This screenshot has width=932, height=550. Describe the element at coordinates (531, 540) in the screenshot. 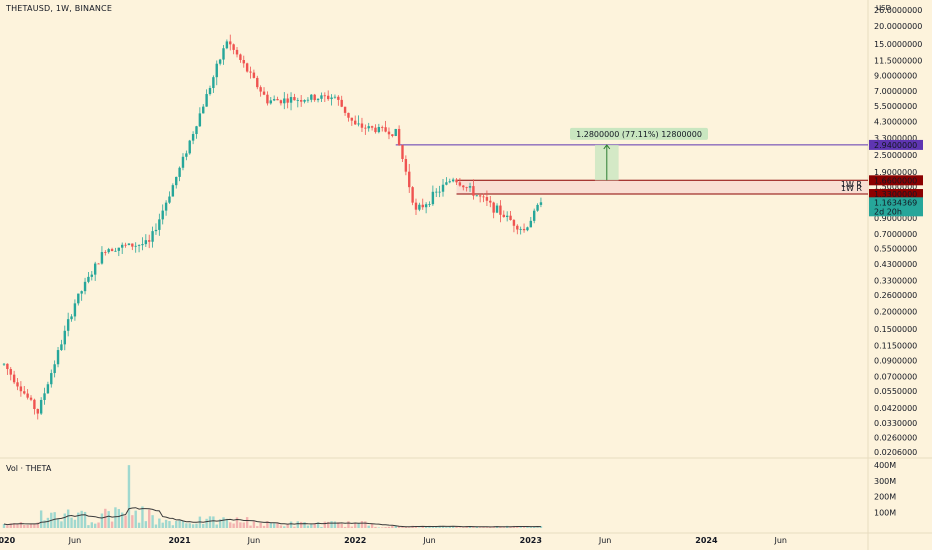

I see `time-tick-label: 2023` at that location.